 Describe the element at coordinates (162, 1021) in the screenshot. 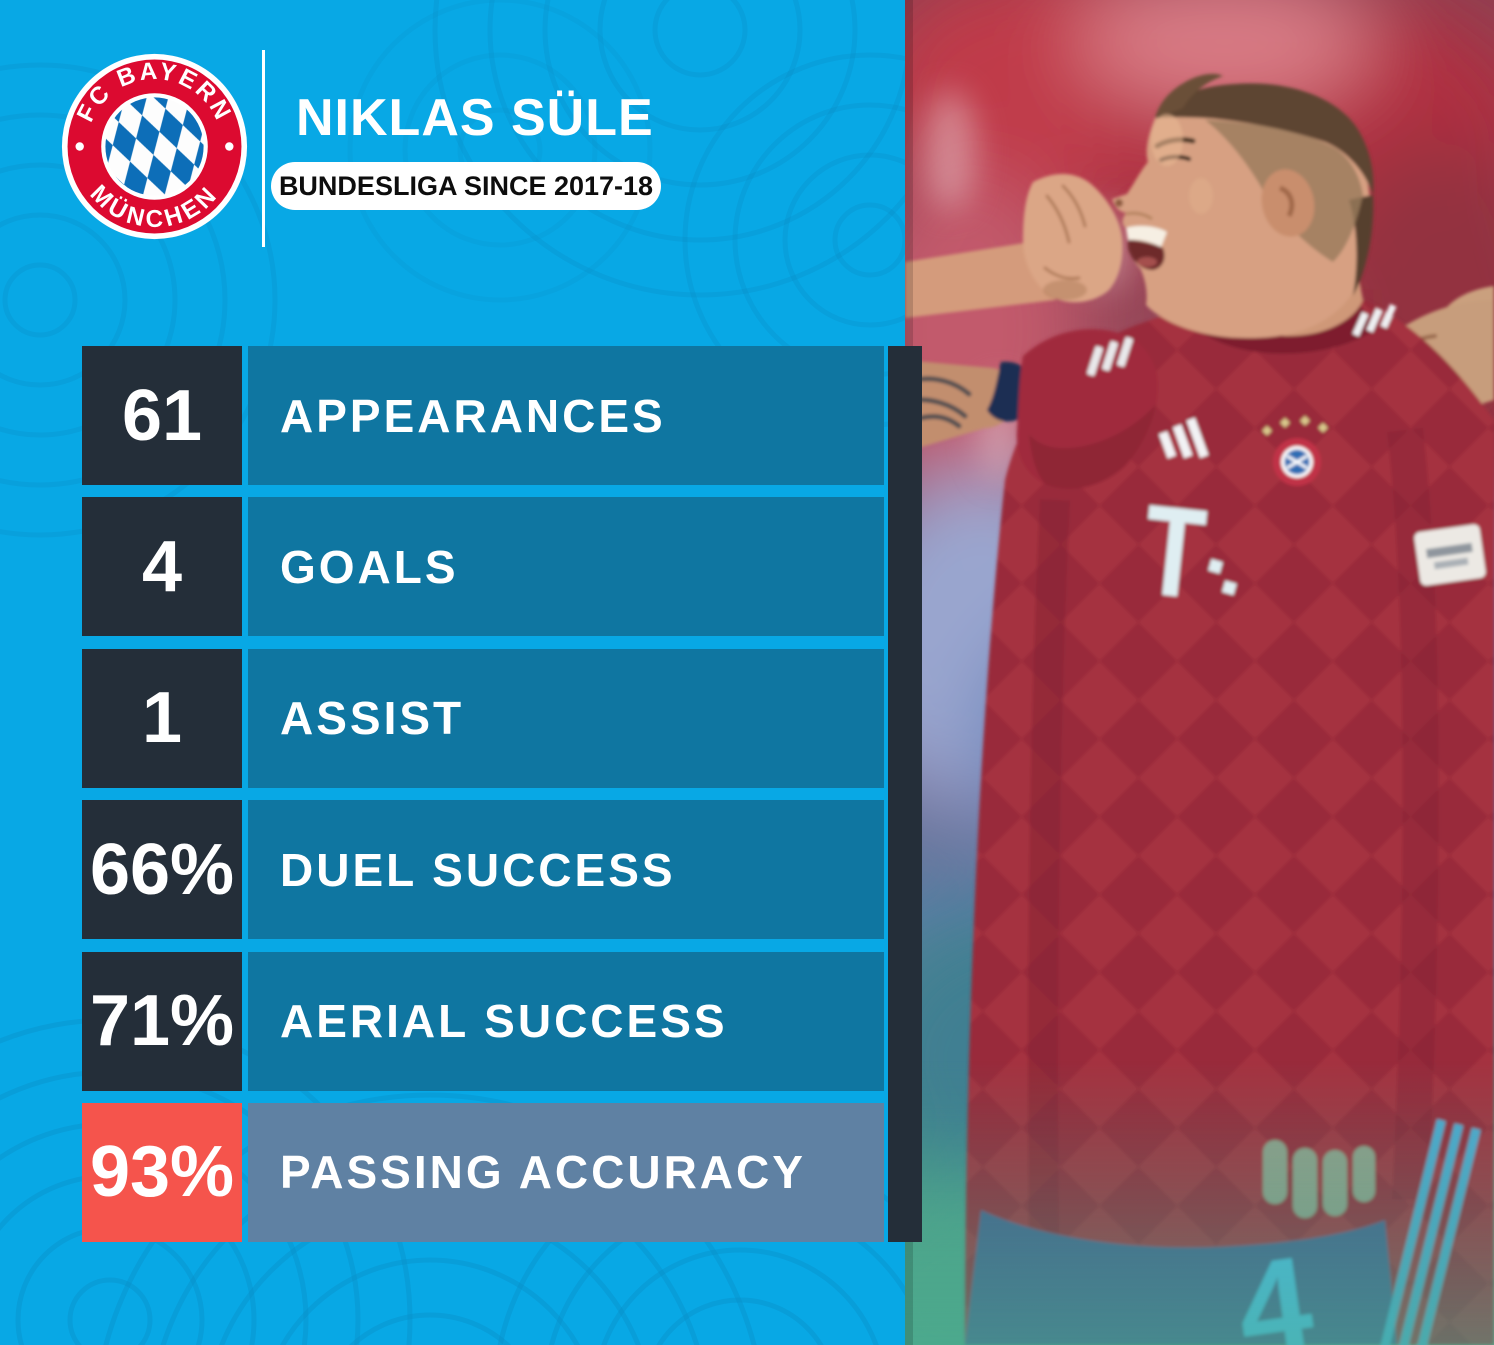

I see `stat-value: 71%` at that location.